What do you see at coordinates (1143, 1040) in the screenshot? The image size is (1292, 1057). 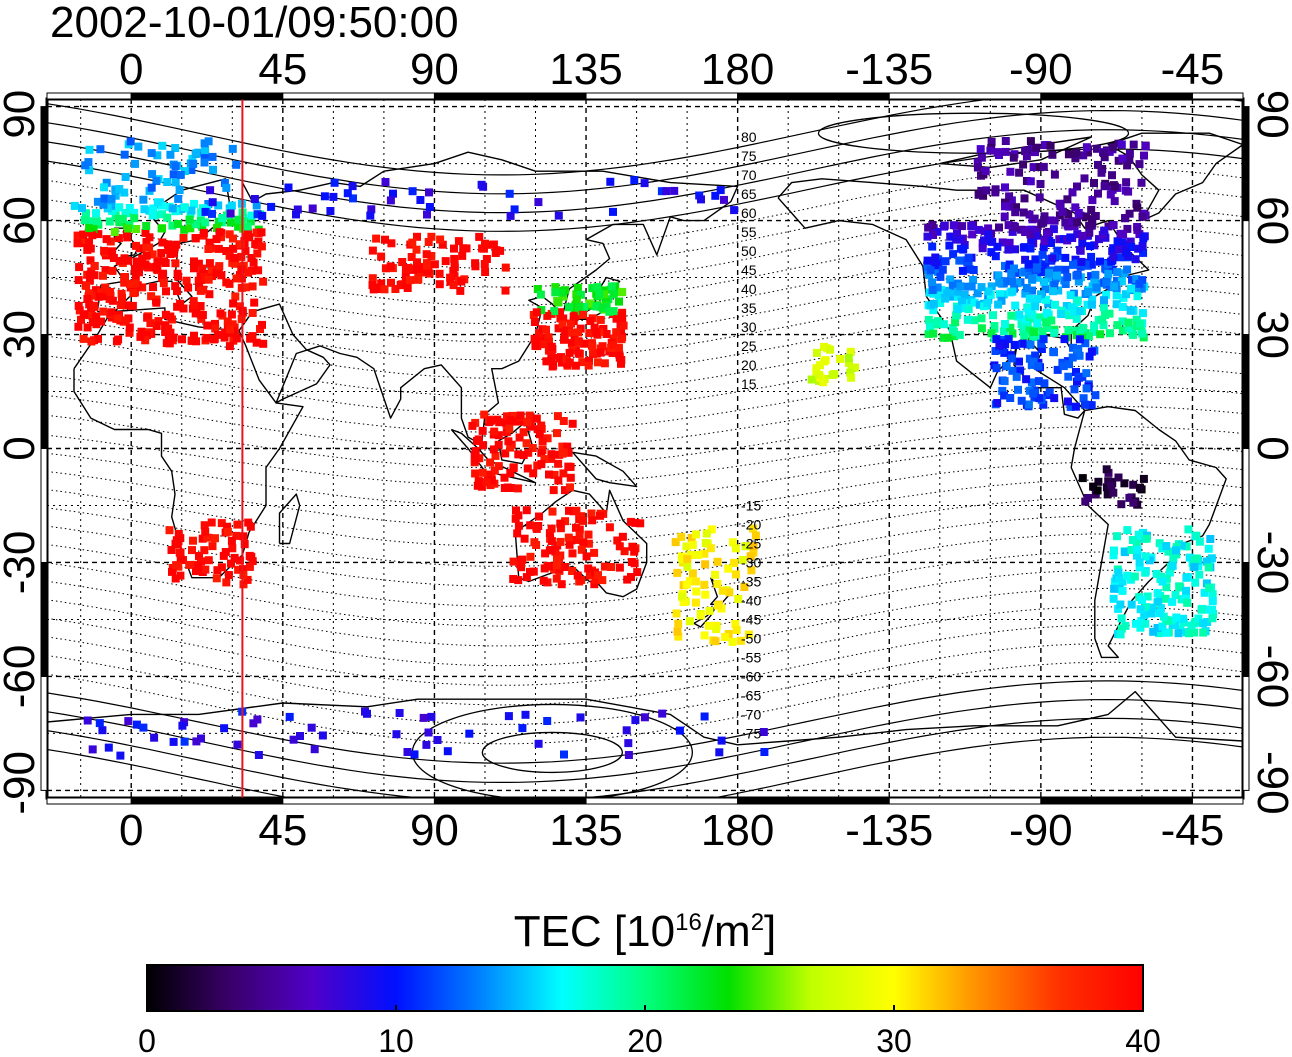 I see `colorbar-tick-label: 40` at bounding box center [1143, 1040].